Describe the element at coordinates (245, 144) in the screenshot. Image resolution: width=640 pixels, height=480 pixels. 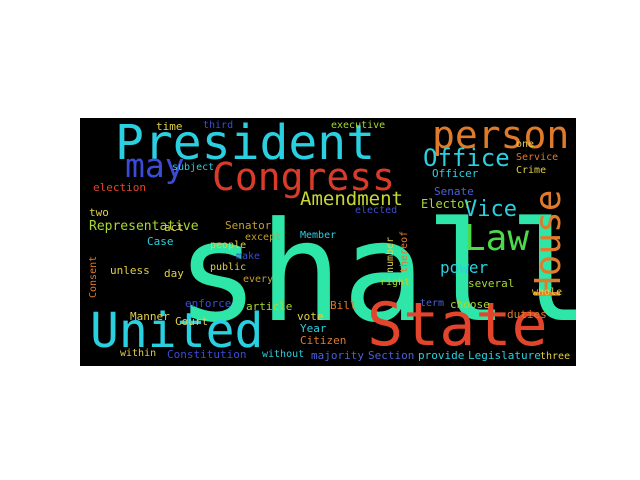
I see `word: President` at that location.